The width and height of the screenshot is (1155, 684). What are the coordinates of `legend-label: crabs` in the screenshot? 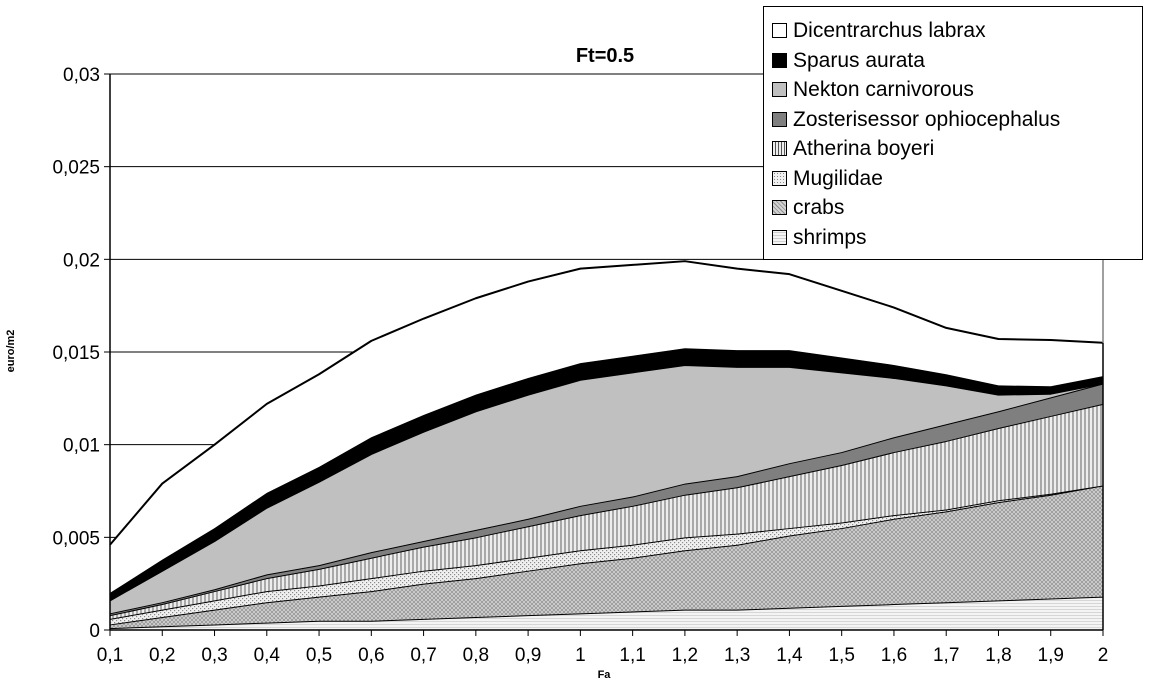 It's located at (819, 208).